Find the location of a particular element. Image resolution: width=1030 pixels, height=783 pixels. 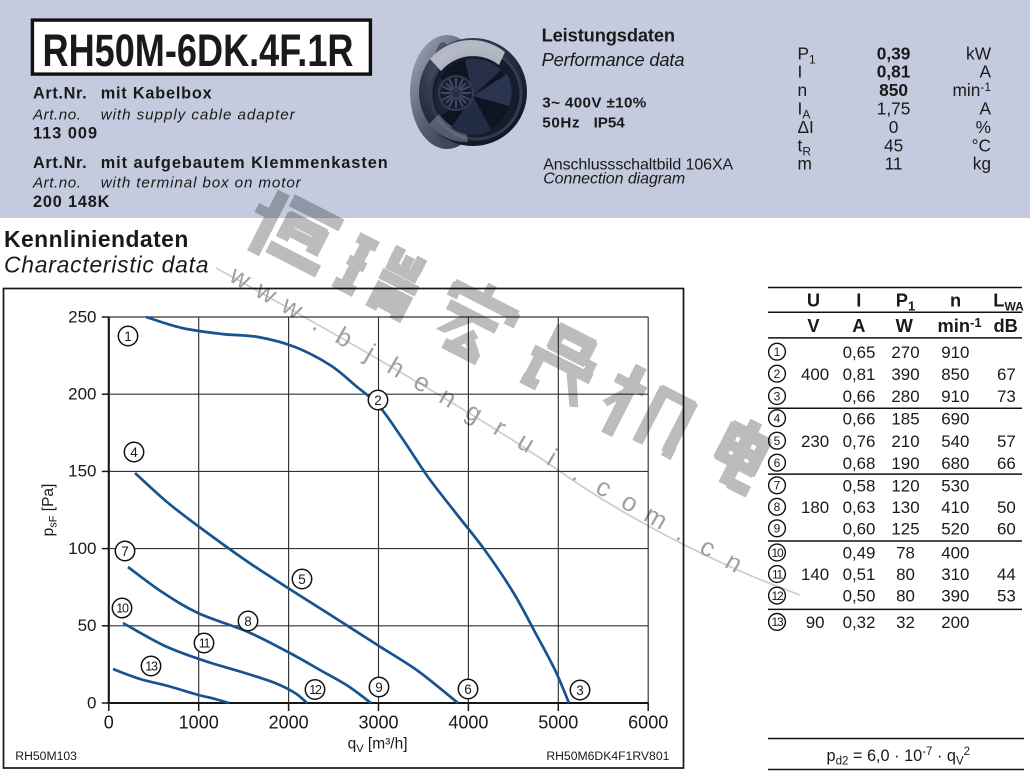

svg-text: 150 is located at coordinates (82, 471).